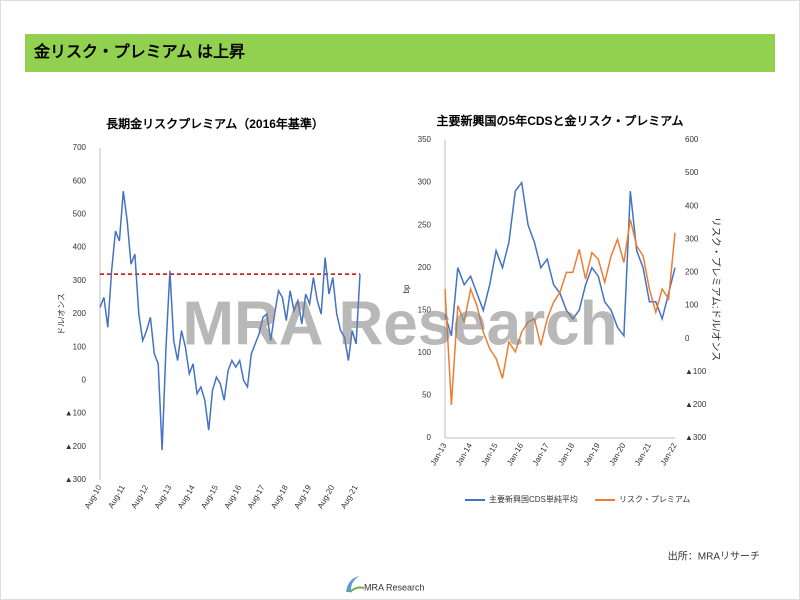  I want to click on y2-tick-label: 0, so click(687, 338).